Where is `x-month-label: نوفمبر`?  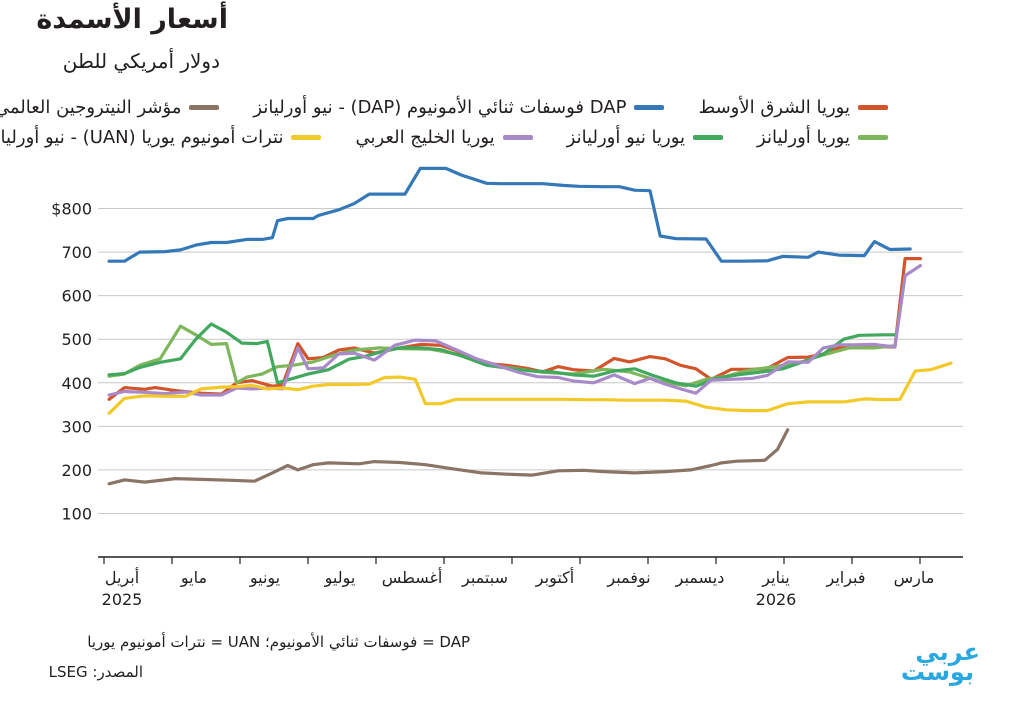
x-month-label: نوفمبر is located at coordinates (628, 578).